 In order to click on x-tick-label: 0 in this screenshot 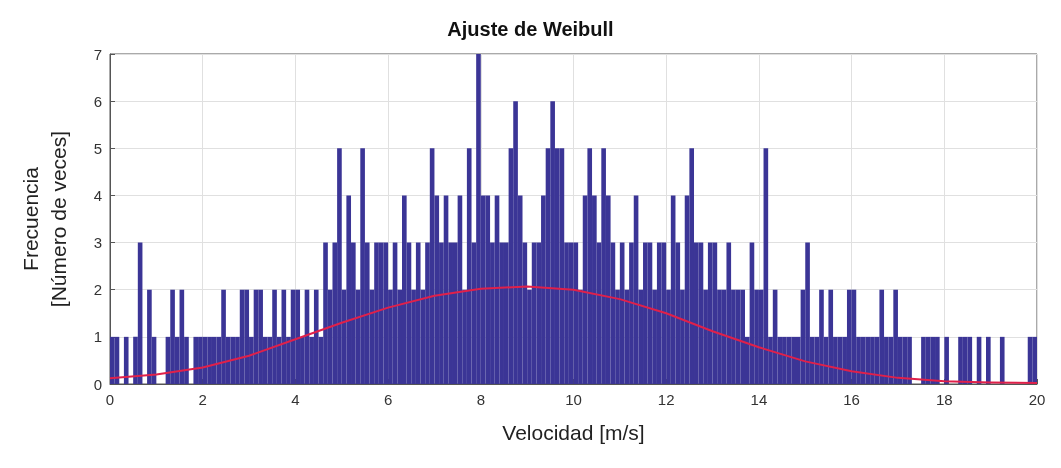, I will do `click(110, 399)`.